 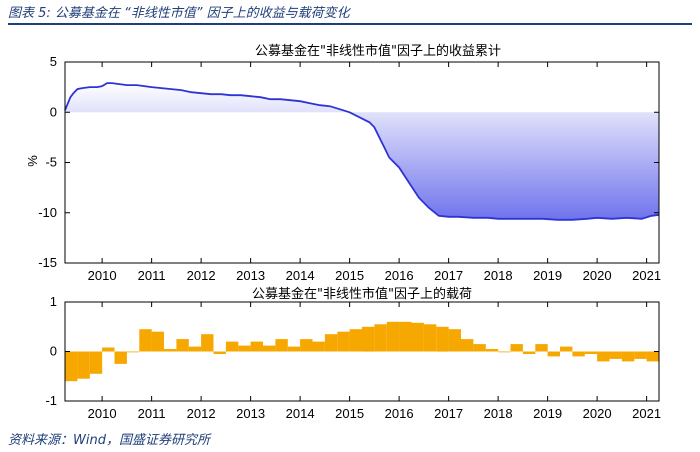 I want to click on caption-rule, so click(x=350, y=24).